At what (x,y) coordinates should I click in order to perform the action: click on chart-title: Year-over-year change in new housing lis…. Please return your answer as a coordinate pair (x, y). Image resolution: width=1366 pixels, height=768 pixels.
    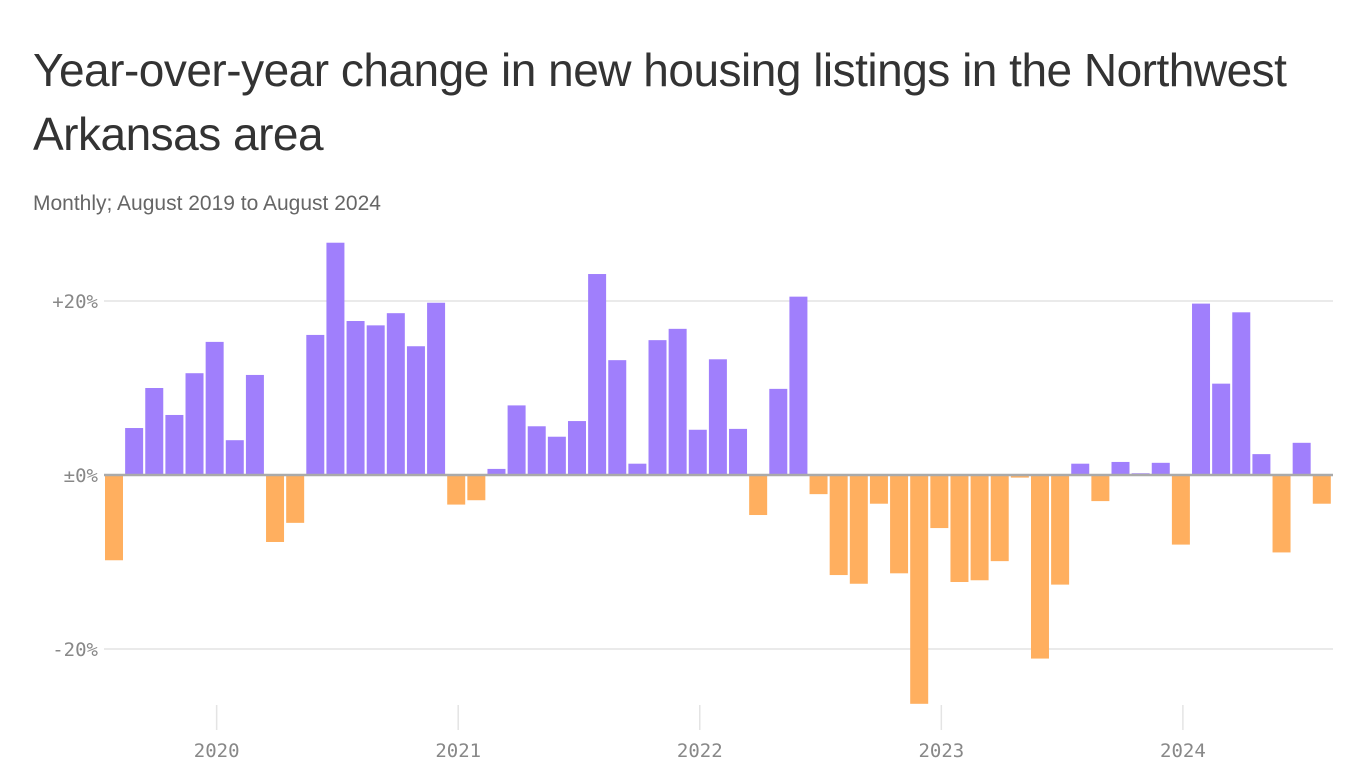
    Looking at the image, I should click on (660, 102).